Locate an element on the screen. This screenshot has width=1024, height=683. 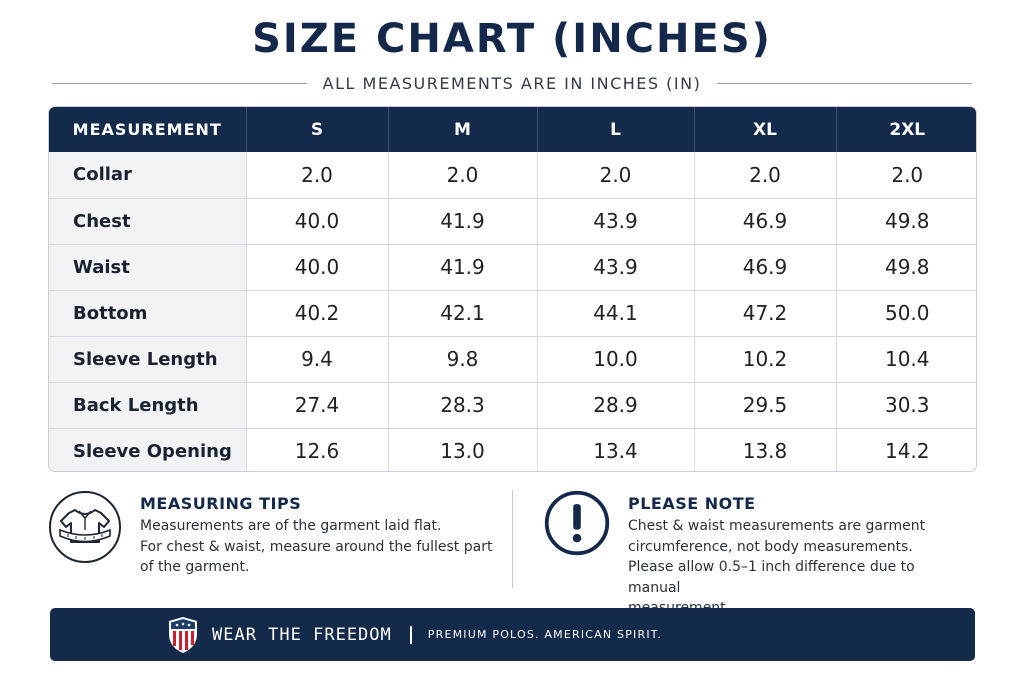
row-label: Sleeve Length is located at coordinates (148, 359).